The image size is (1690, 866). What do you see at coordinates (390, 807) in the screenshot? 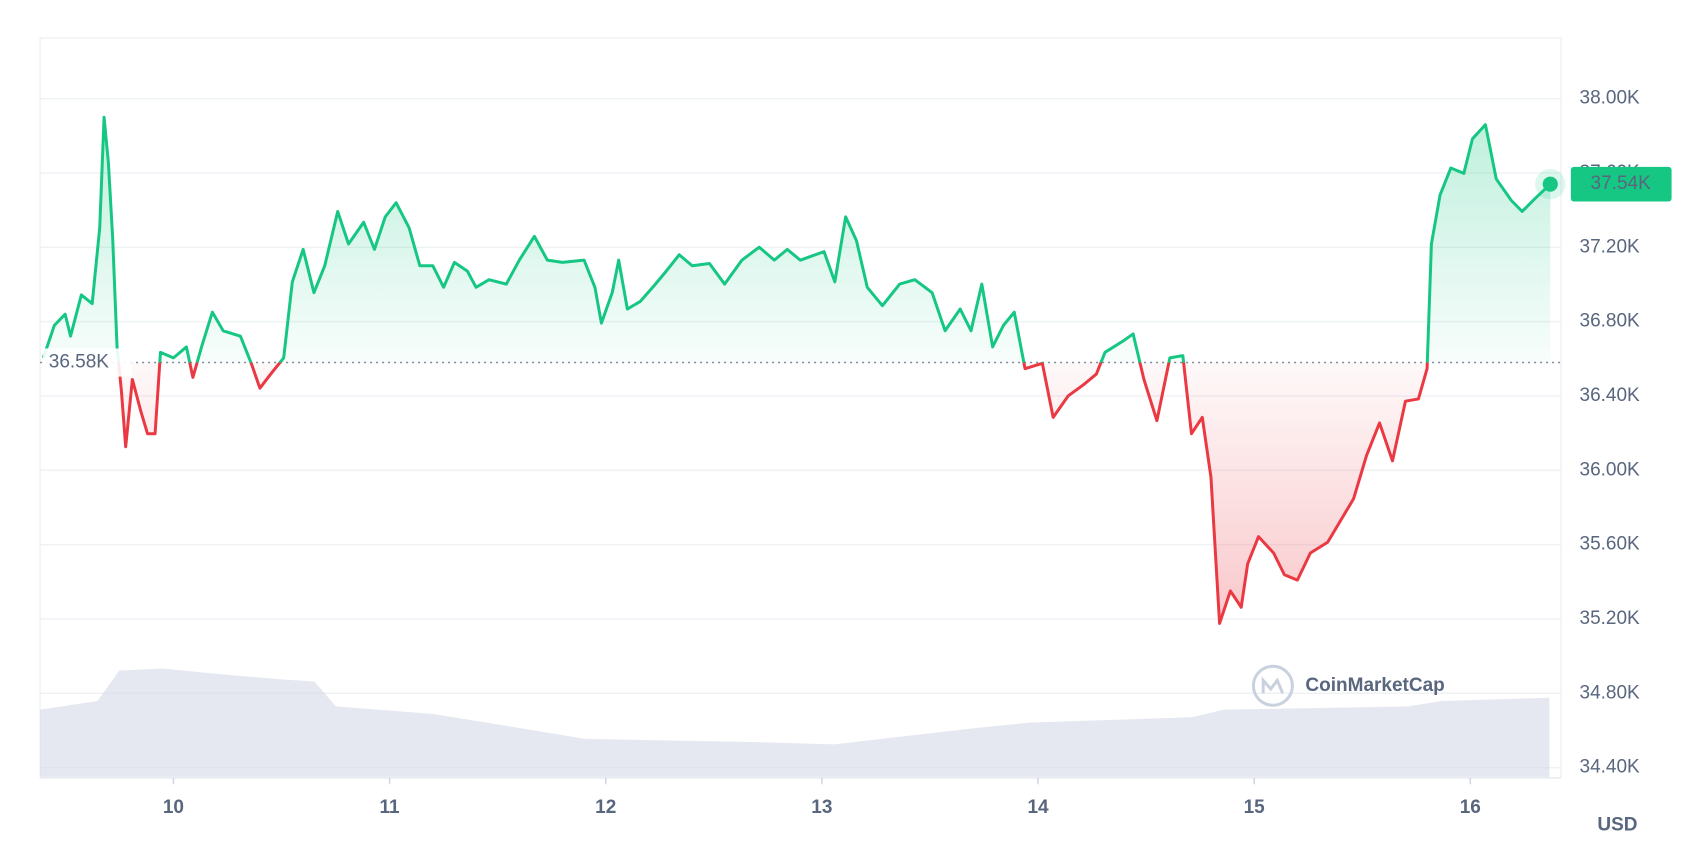
I see `x-tick-label: 11` at bounding box center [390, 807].